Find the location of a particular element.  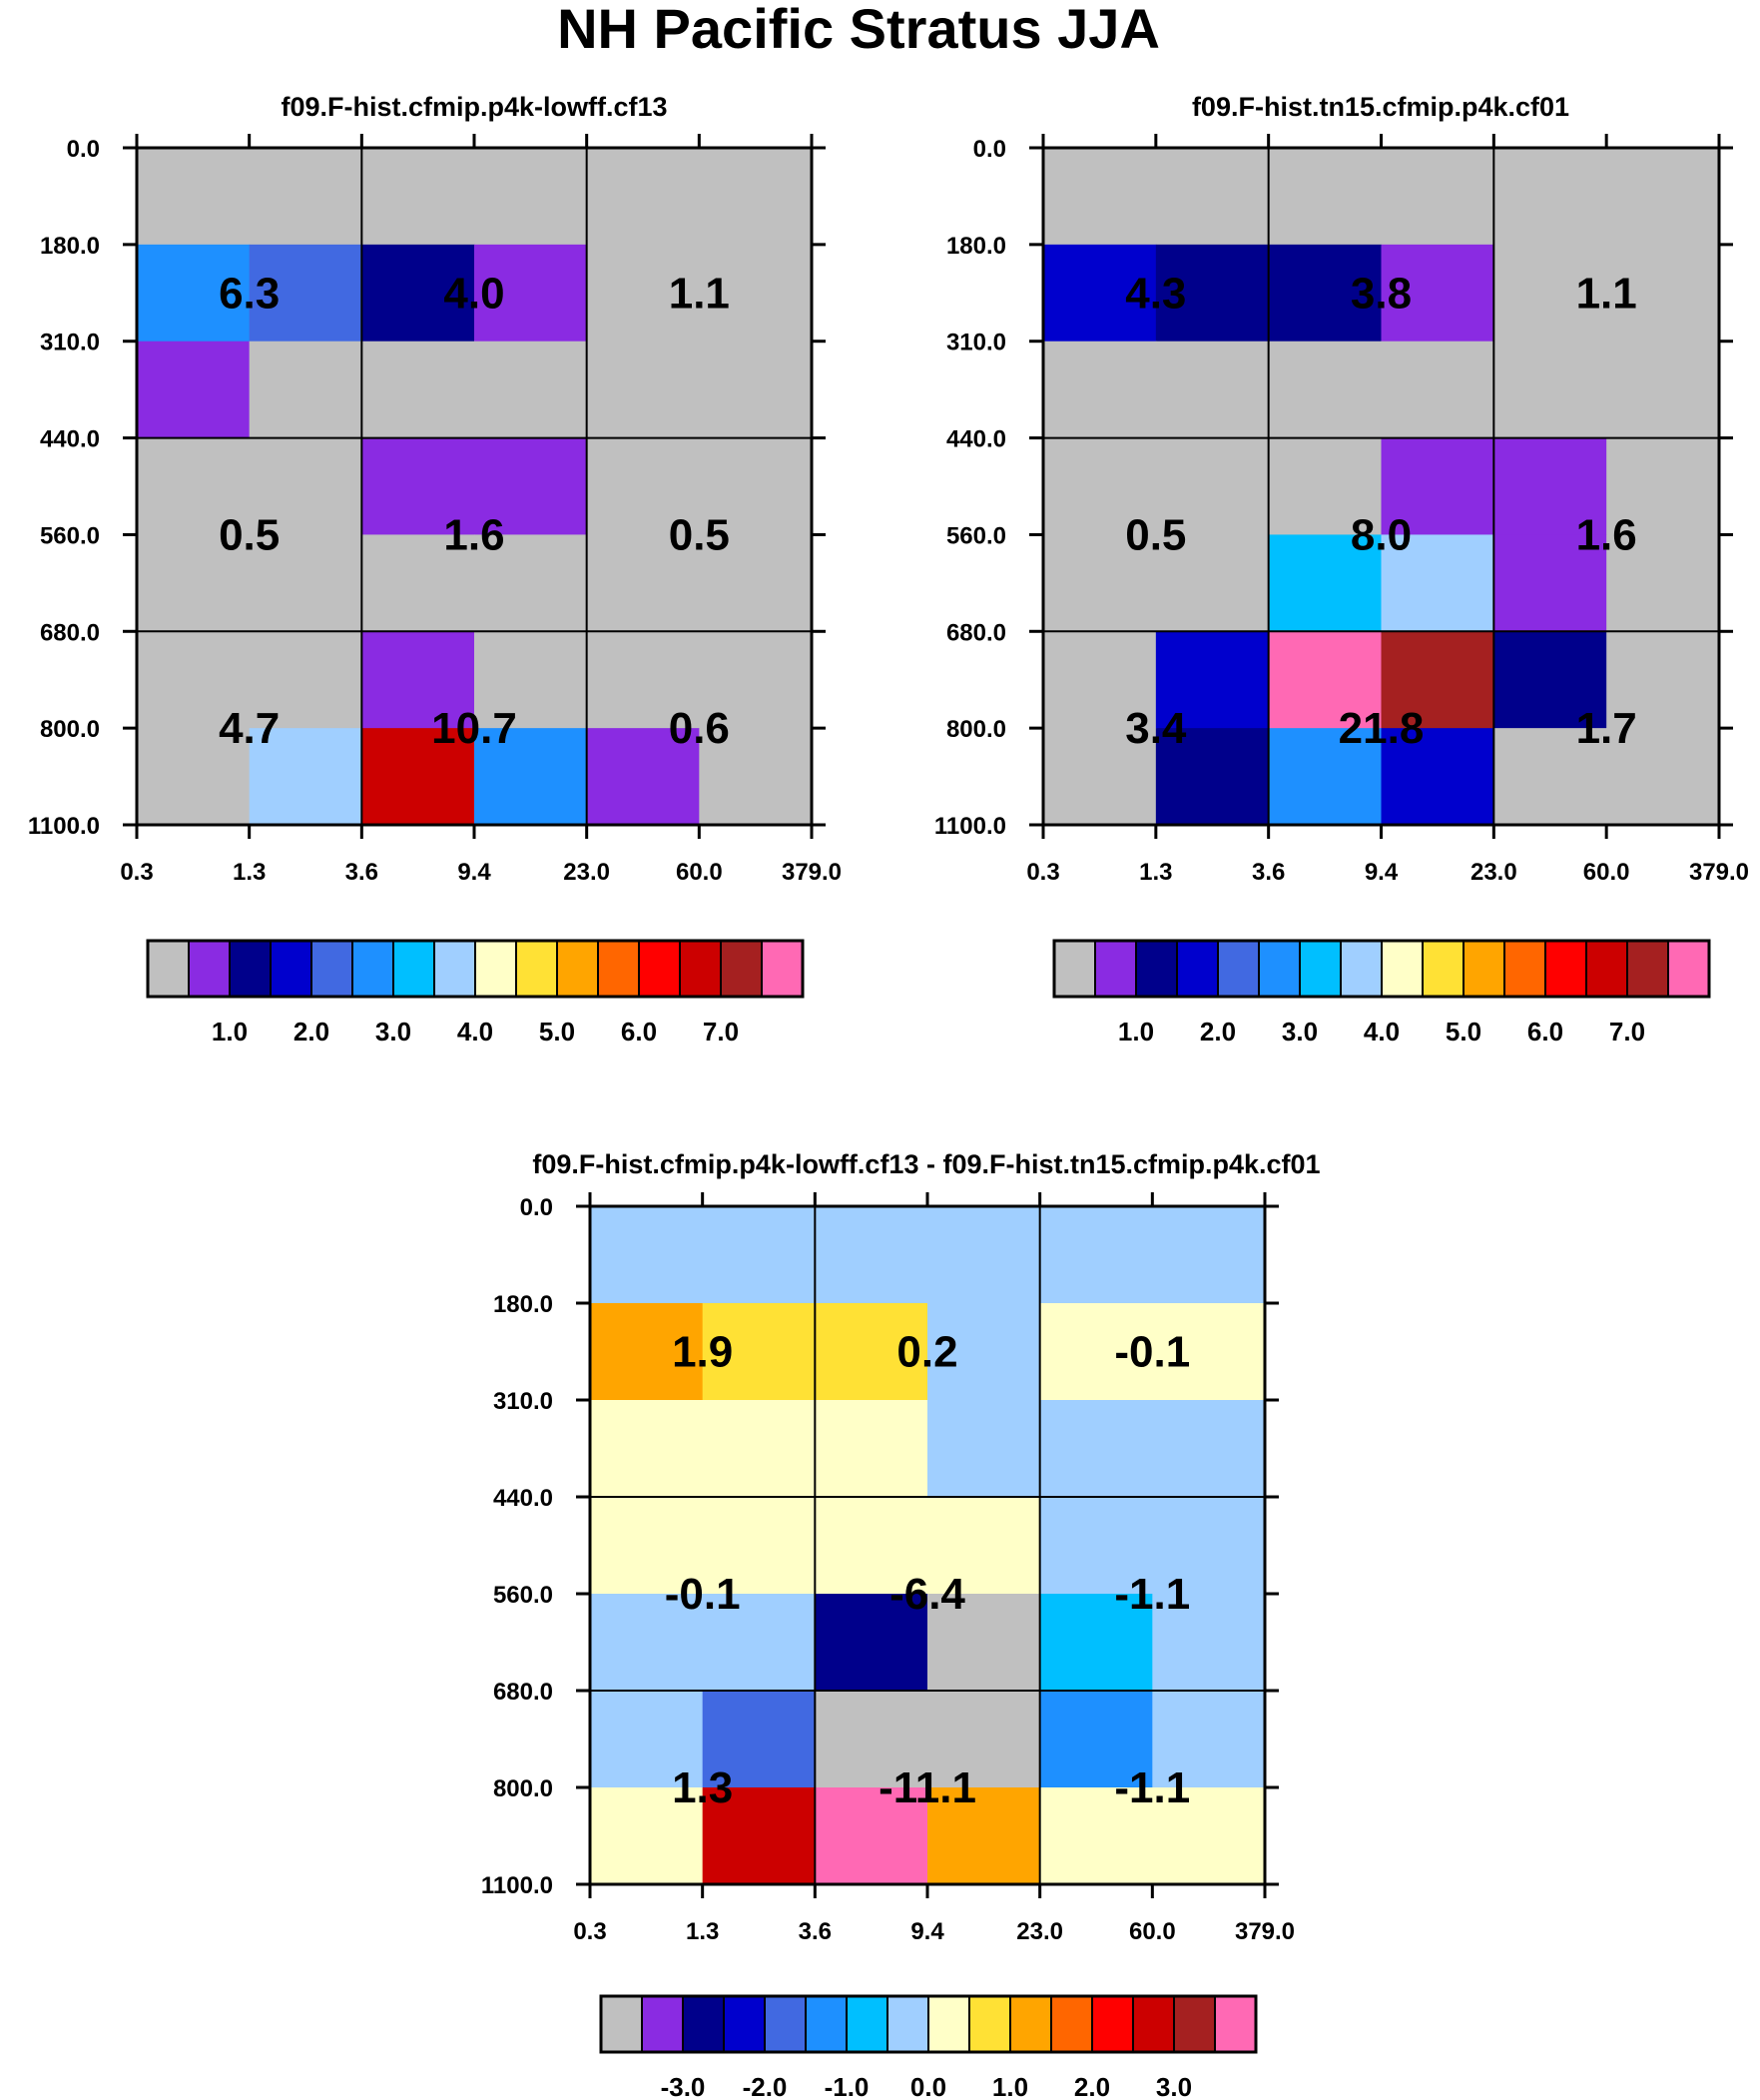

cell-value-label: 0.2 is located at coordinates (927, 1352).